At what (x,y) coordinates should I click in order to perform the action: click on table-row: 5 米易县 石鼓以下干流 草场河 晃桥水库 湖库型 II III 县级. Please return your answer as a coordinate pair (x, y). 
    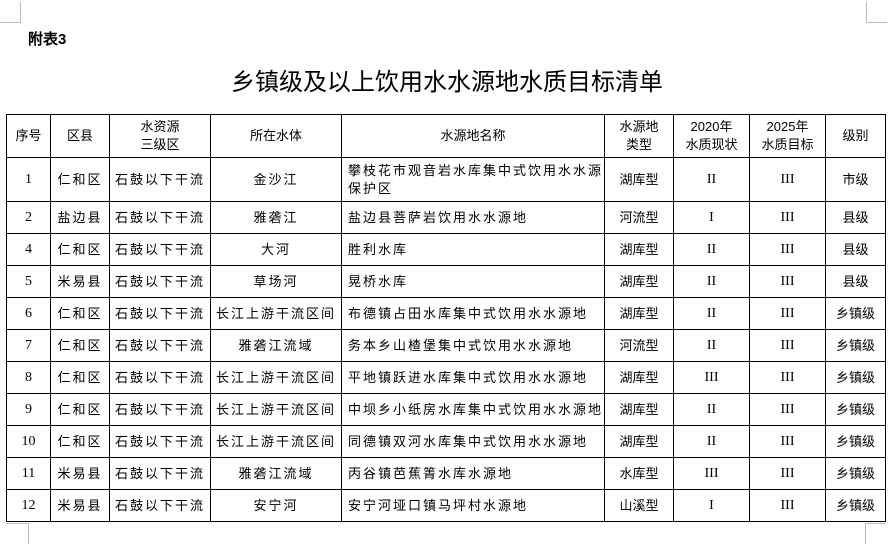
    Looking at the image, I should click on (446, 281).